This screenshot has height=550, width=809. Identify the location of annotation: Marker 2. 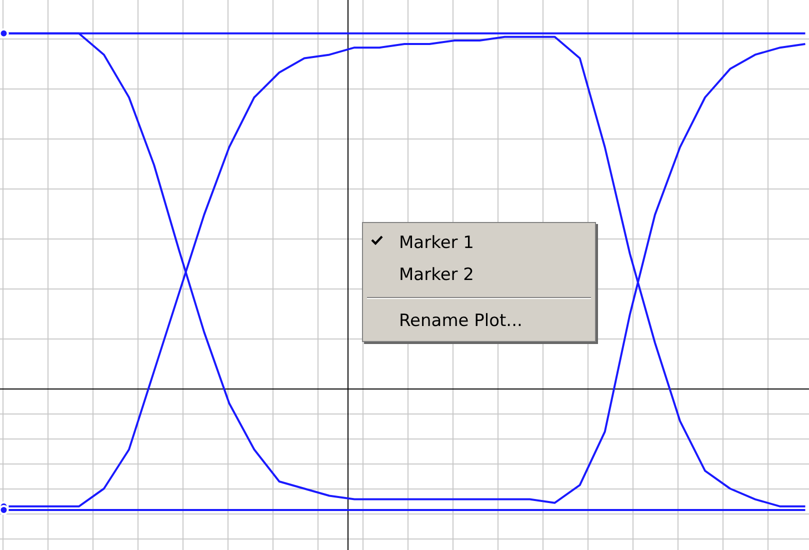
(436, 275).